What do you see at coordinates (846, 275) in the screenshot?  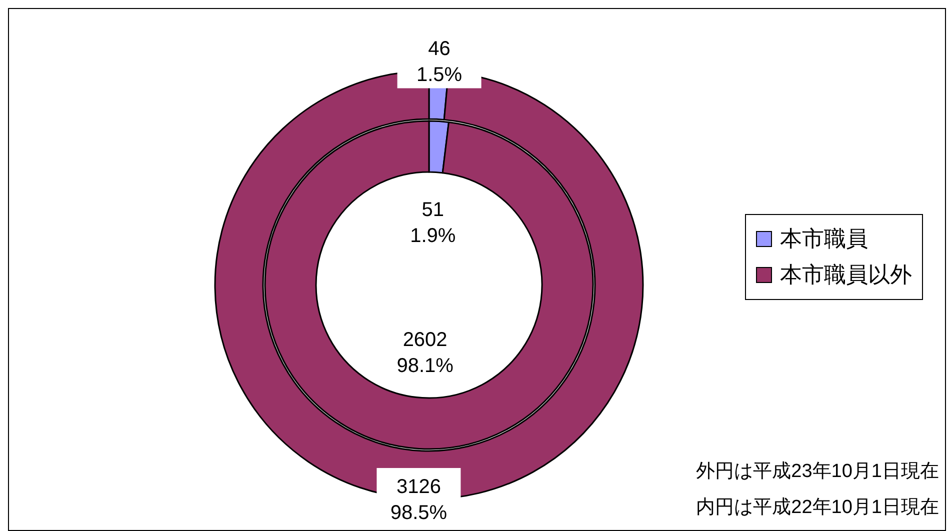 I see `legend-label: 本市職員以外` at bounding box center [846, 275].